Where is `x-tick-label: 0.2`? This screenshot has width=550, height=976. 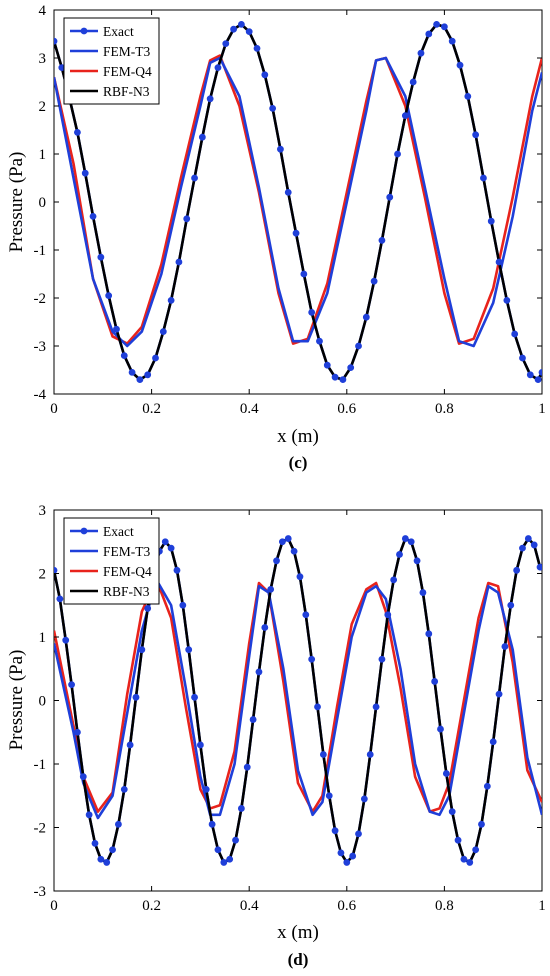
x-tick-label: 0.2 is located at coordinates (151, 409).